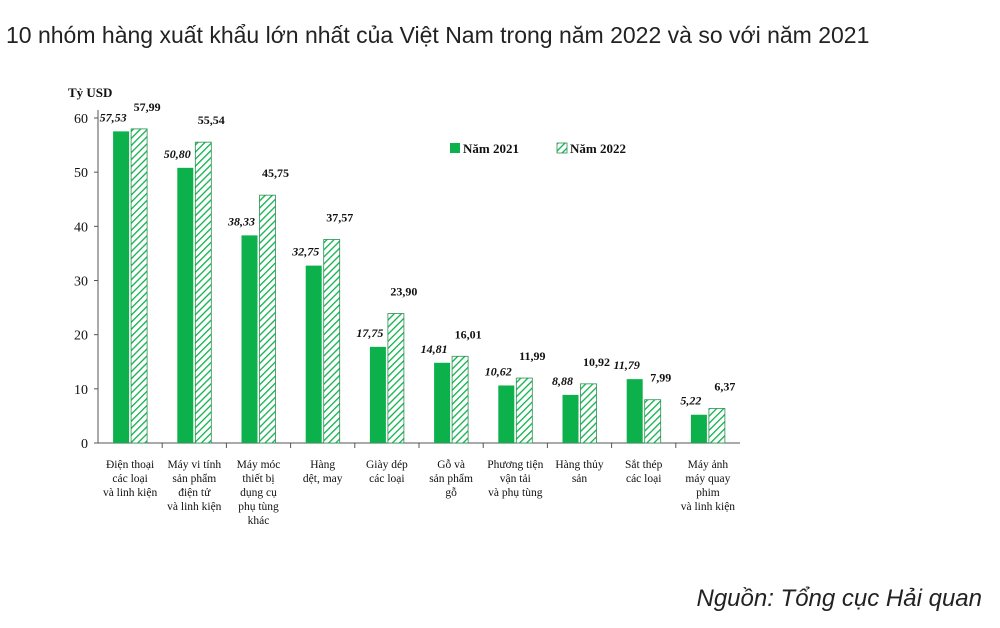 The image size is (1000, 628). What do you see at coordinates (81, 227) in the screenshot?
I see `y-tick-label: 40` at bounding box center [81, 227].